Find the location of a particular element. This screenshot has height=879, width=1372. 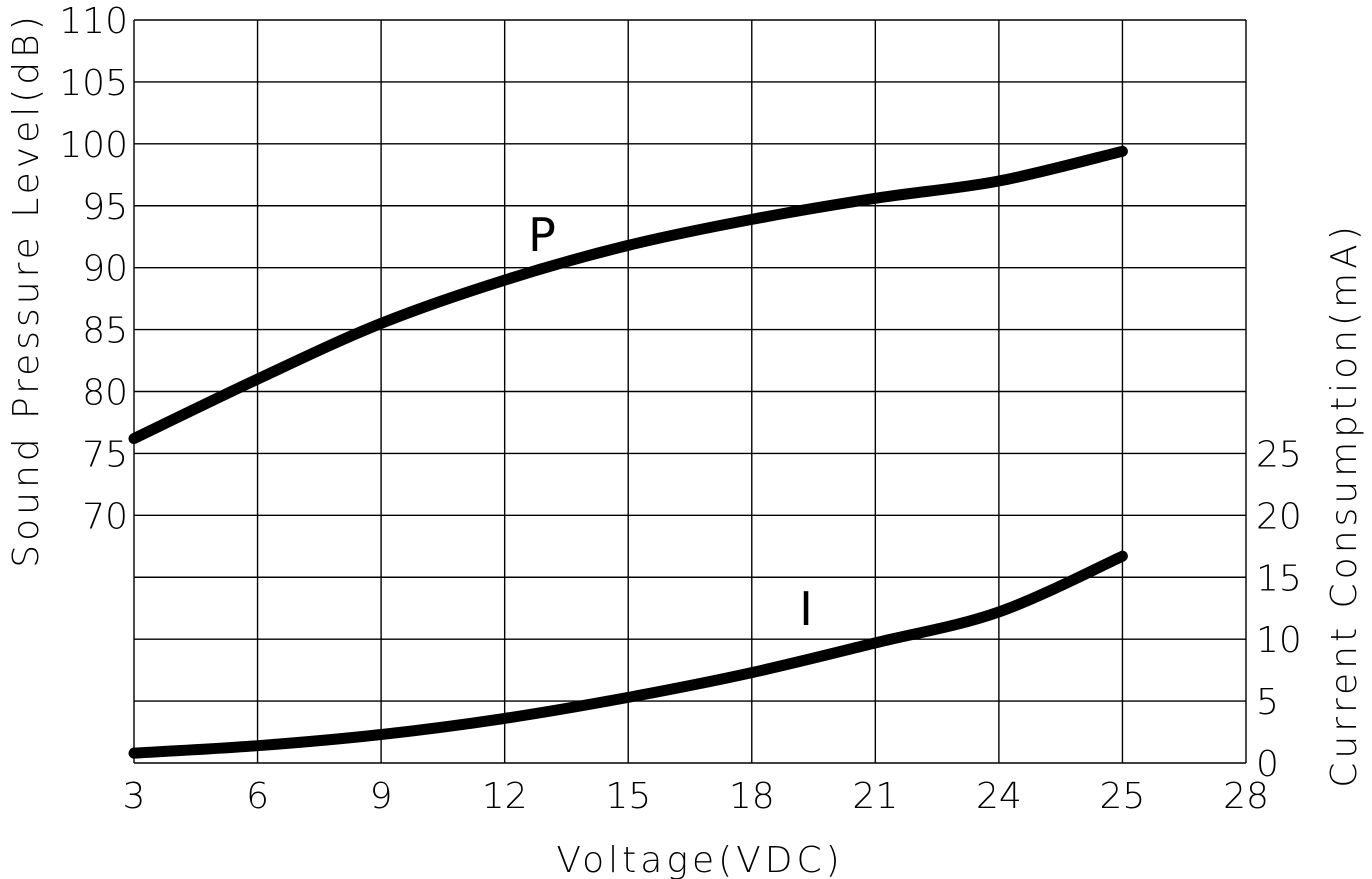

y-right-tick-label: 10 is located at coordinates (1279, 640).